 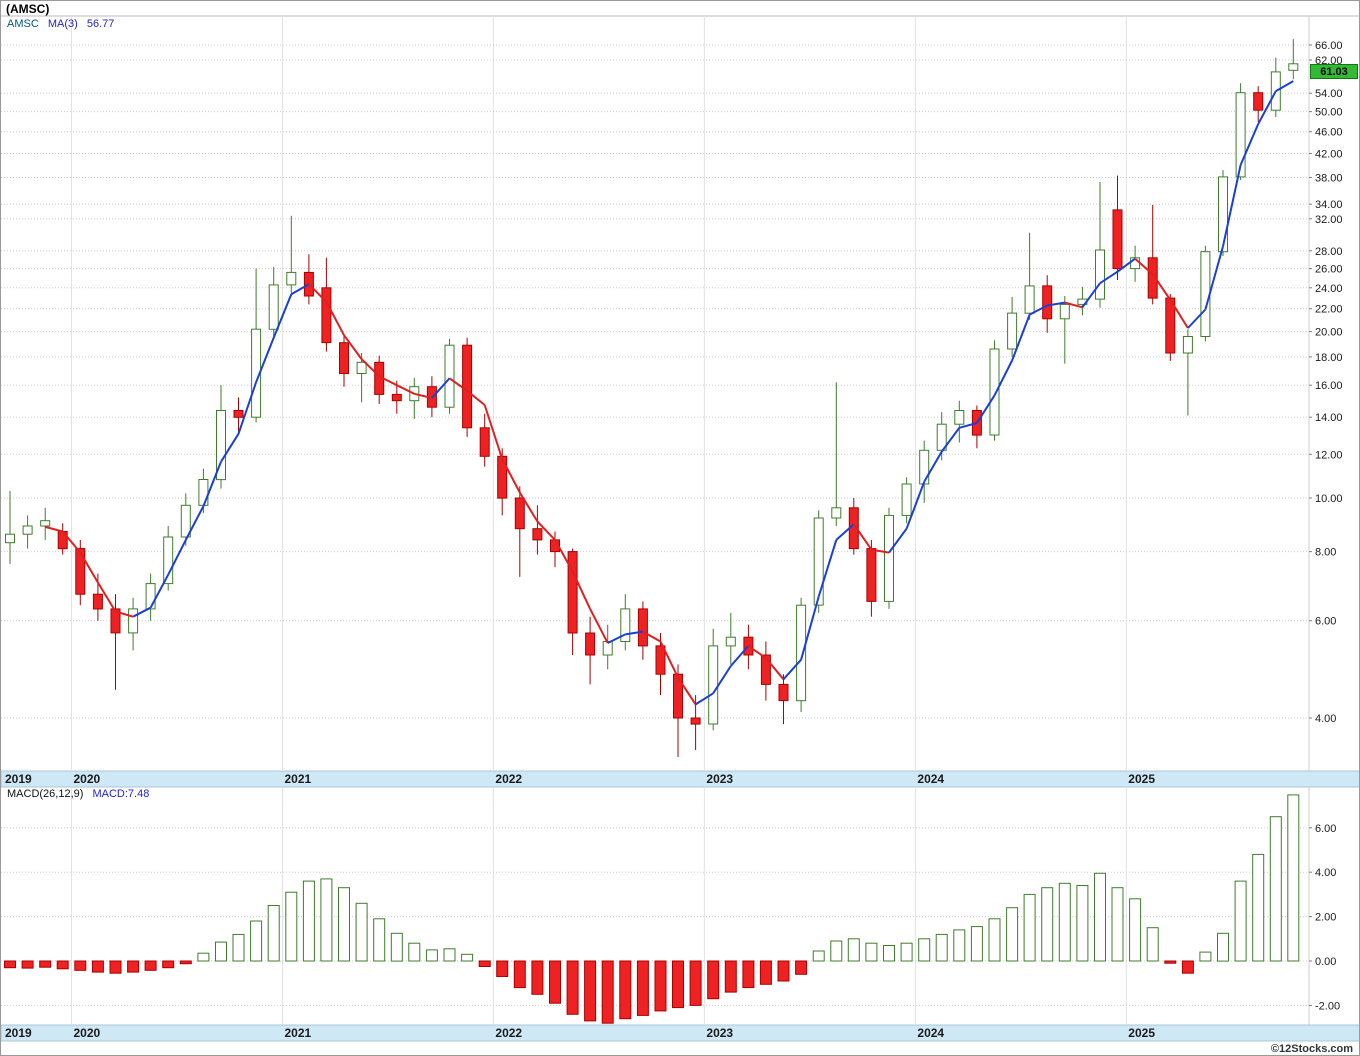 I want to click on svg-text: 12.00, so click(x=1329, y=455).